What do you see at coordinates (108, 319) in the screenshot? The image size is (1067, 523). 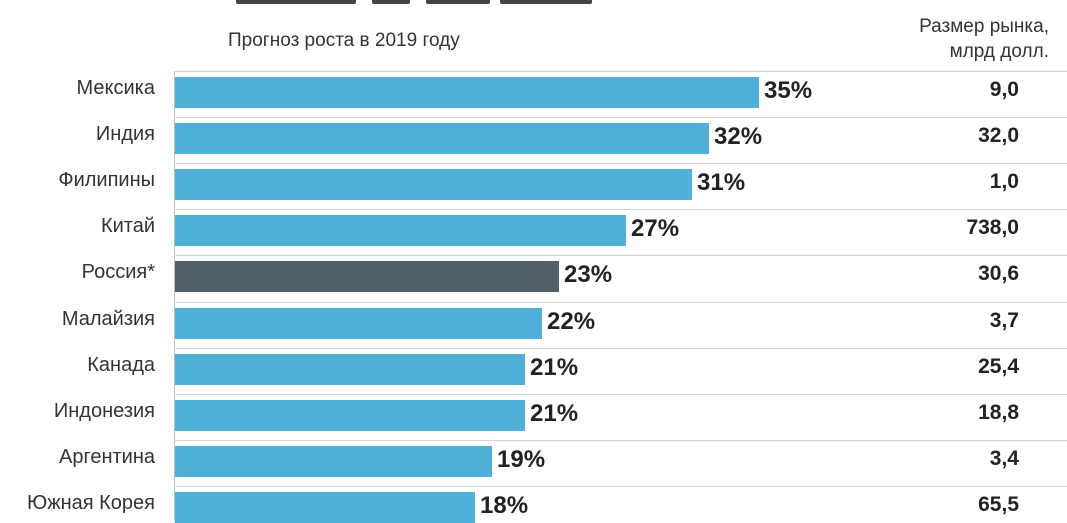 I see `category-label: Малайзия` at bounding box center [108, 319].